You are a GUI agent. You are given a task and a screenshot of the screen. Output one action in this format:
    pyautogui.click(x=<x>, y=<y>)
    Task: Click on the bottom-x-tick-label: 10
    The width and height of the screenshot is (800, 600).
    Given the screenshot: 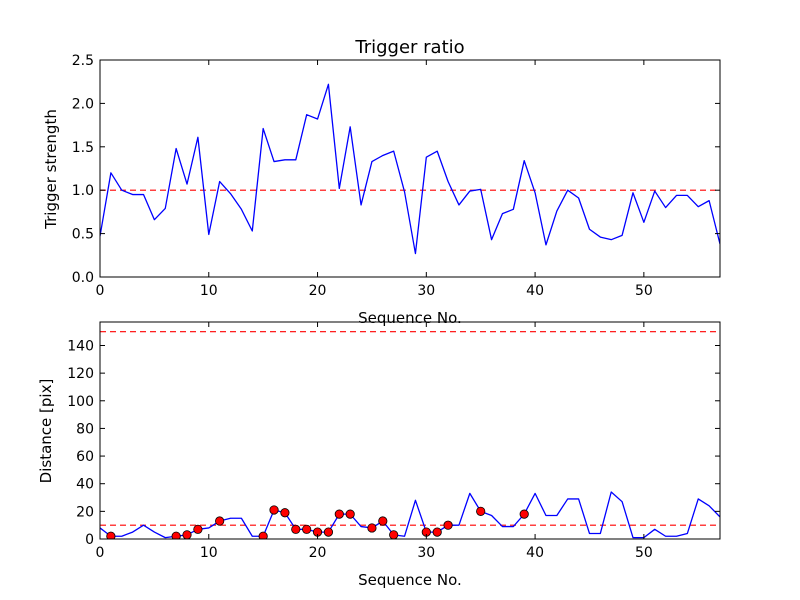 What is the action you would take?
    pyautogui.click(x=209, y=553)
    